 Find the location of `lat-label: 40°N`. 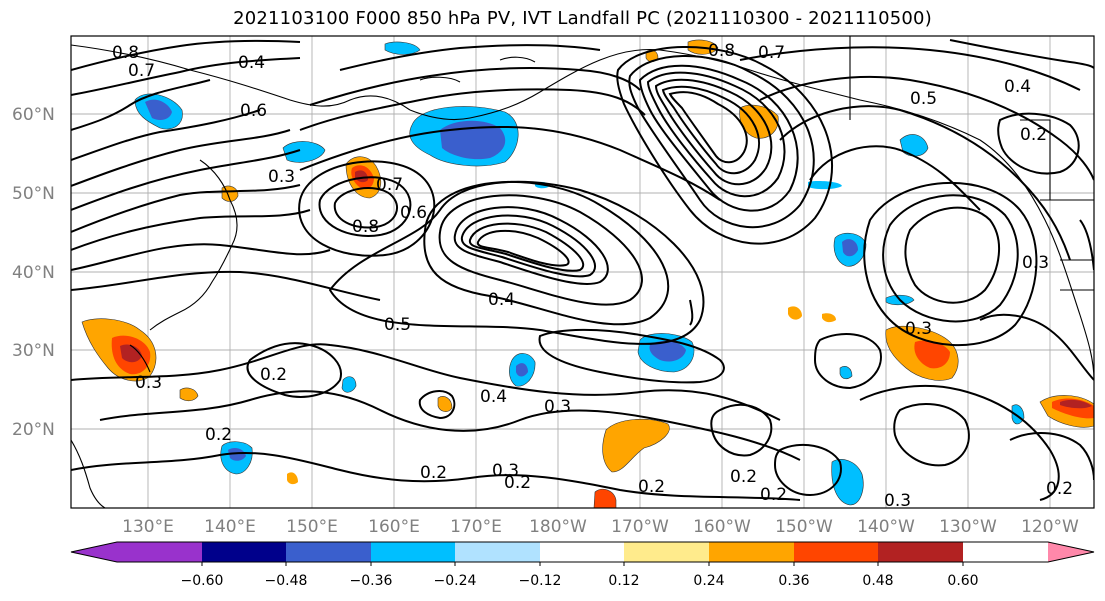

lat-label: 40°N is located at coordinates (33, 273).